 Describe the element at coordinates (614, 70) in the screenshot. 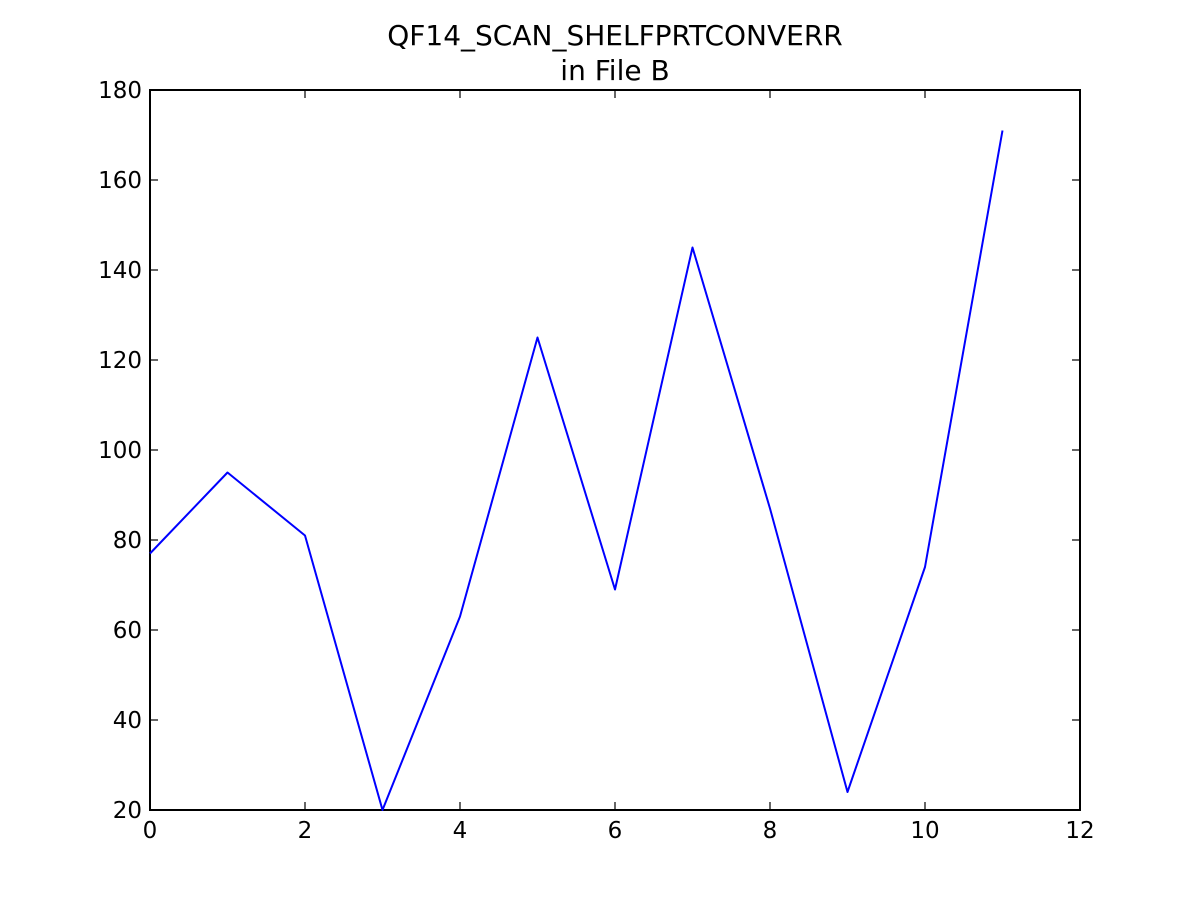

I see `chart-subtitle: in File B` at that location.